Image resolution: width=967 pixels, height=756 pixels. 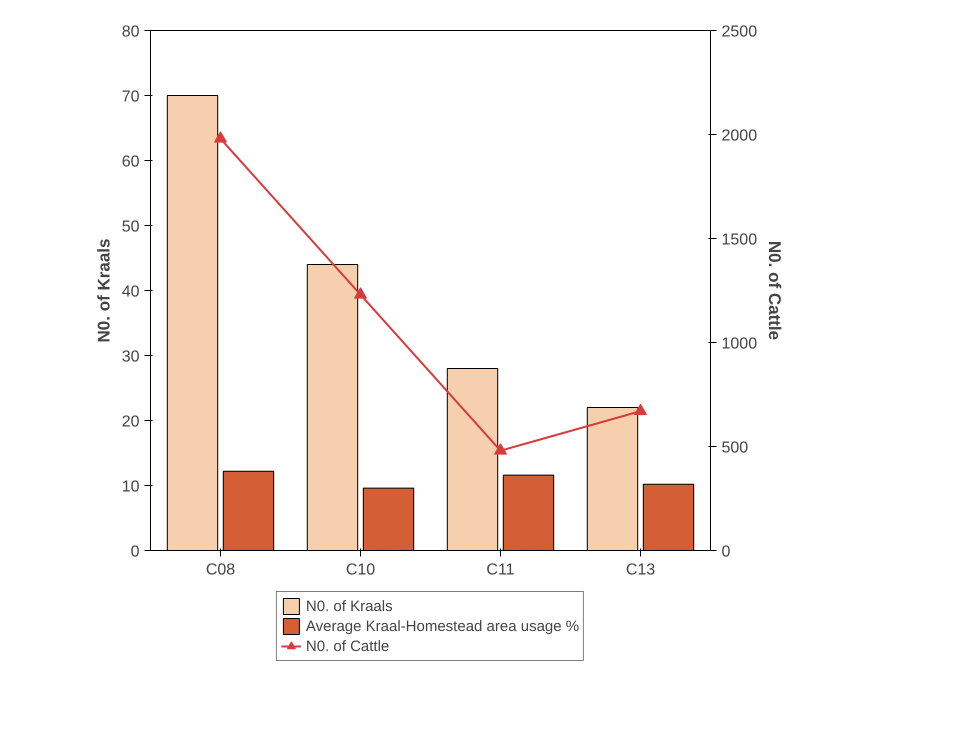 I want to click on y-tick-label: 50, so click(x=131, y=227).